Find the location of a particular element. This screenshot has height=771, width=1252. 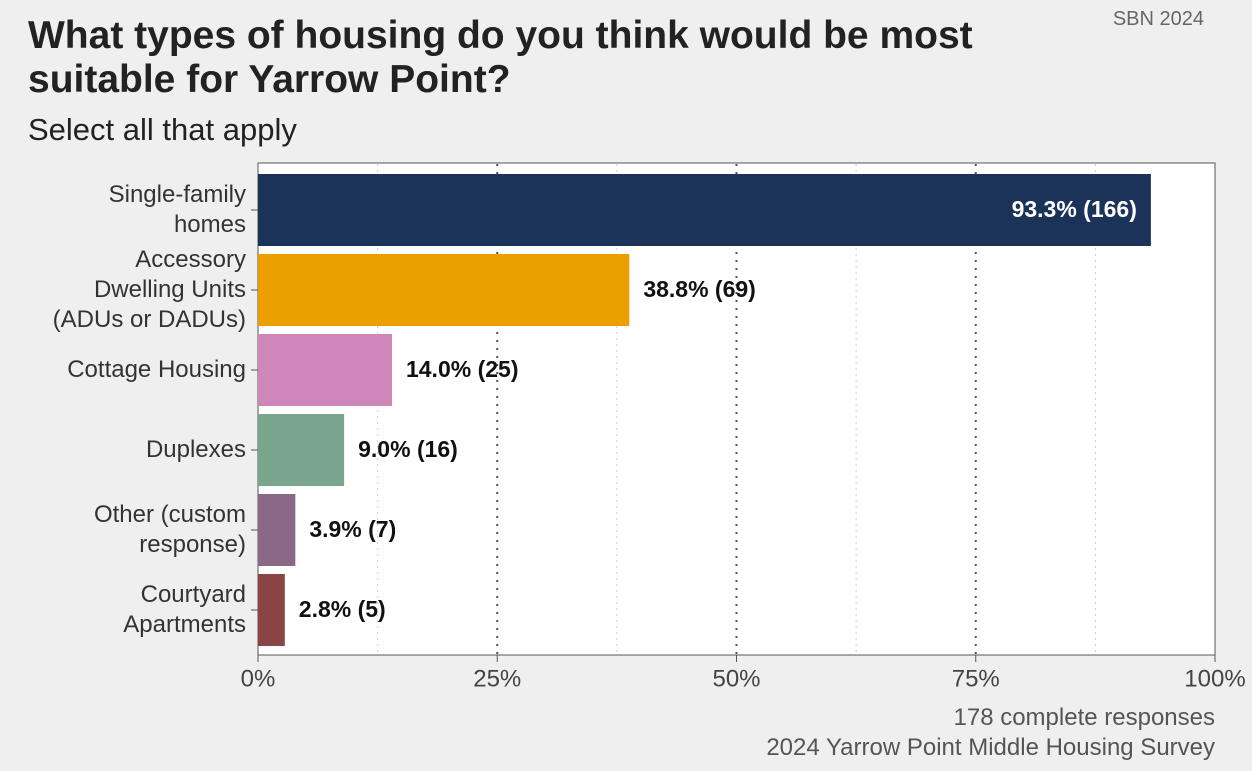

caption: 178 complete responses is located at coordinates (1084, 717).